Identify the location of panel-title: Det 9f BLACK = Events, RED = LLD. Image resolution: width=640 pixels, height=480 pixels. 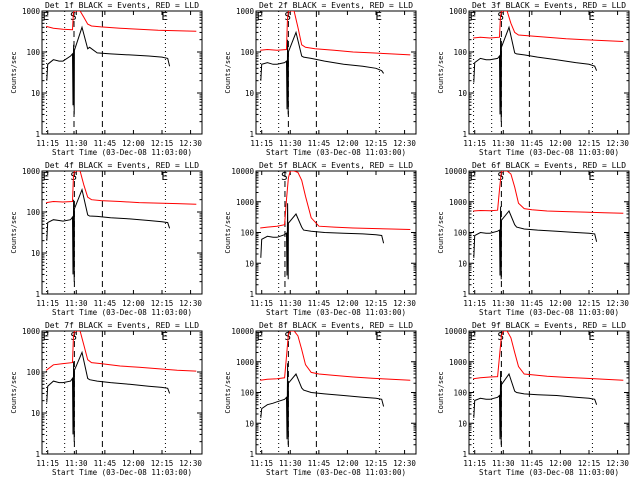
(549, 325).